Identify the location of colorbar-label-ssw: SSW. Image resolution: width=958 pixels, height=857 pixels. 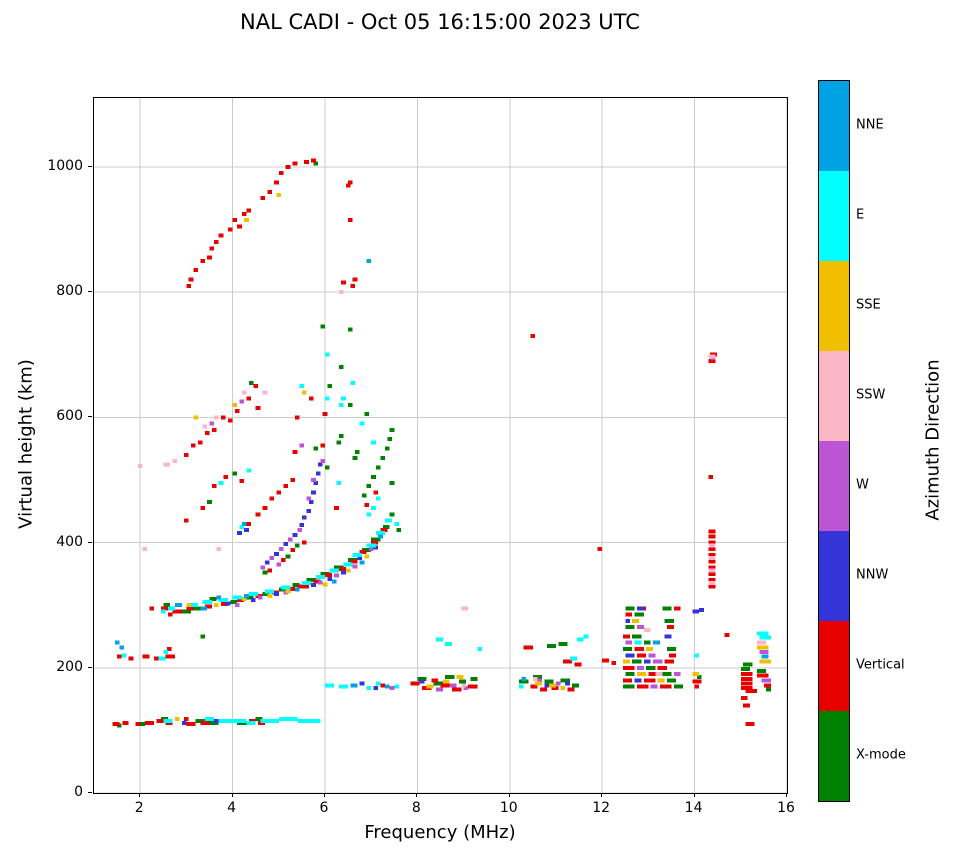
(871, 395).